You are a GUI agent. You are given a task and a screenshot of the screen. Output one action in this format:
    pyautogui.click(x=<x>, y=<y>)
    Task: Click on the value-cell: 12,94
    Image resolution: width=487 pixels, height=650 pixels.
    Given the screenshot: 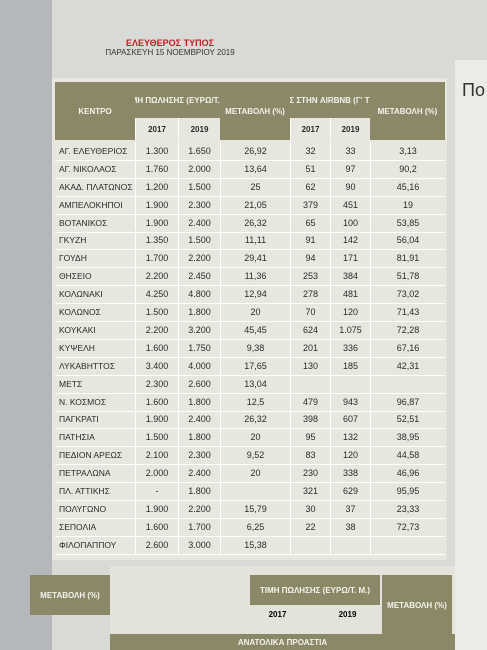 What is the action you would take?
    pyautogui.click(x=255, y=294)
    